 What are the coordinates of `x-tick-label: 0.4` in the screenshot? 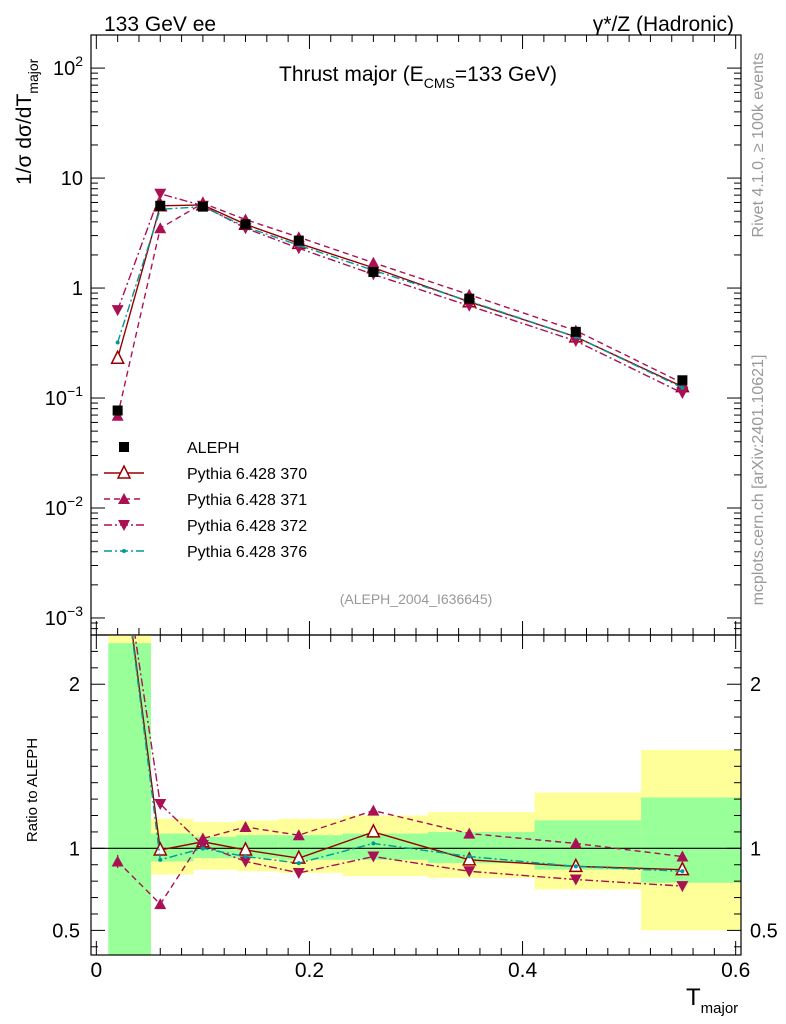 It's located at (523, 970).